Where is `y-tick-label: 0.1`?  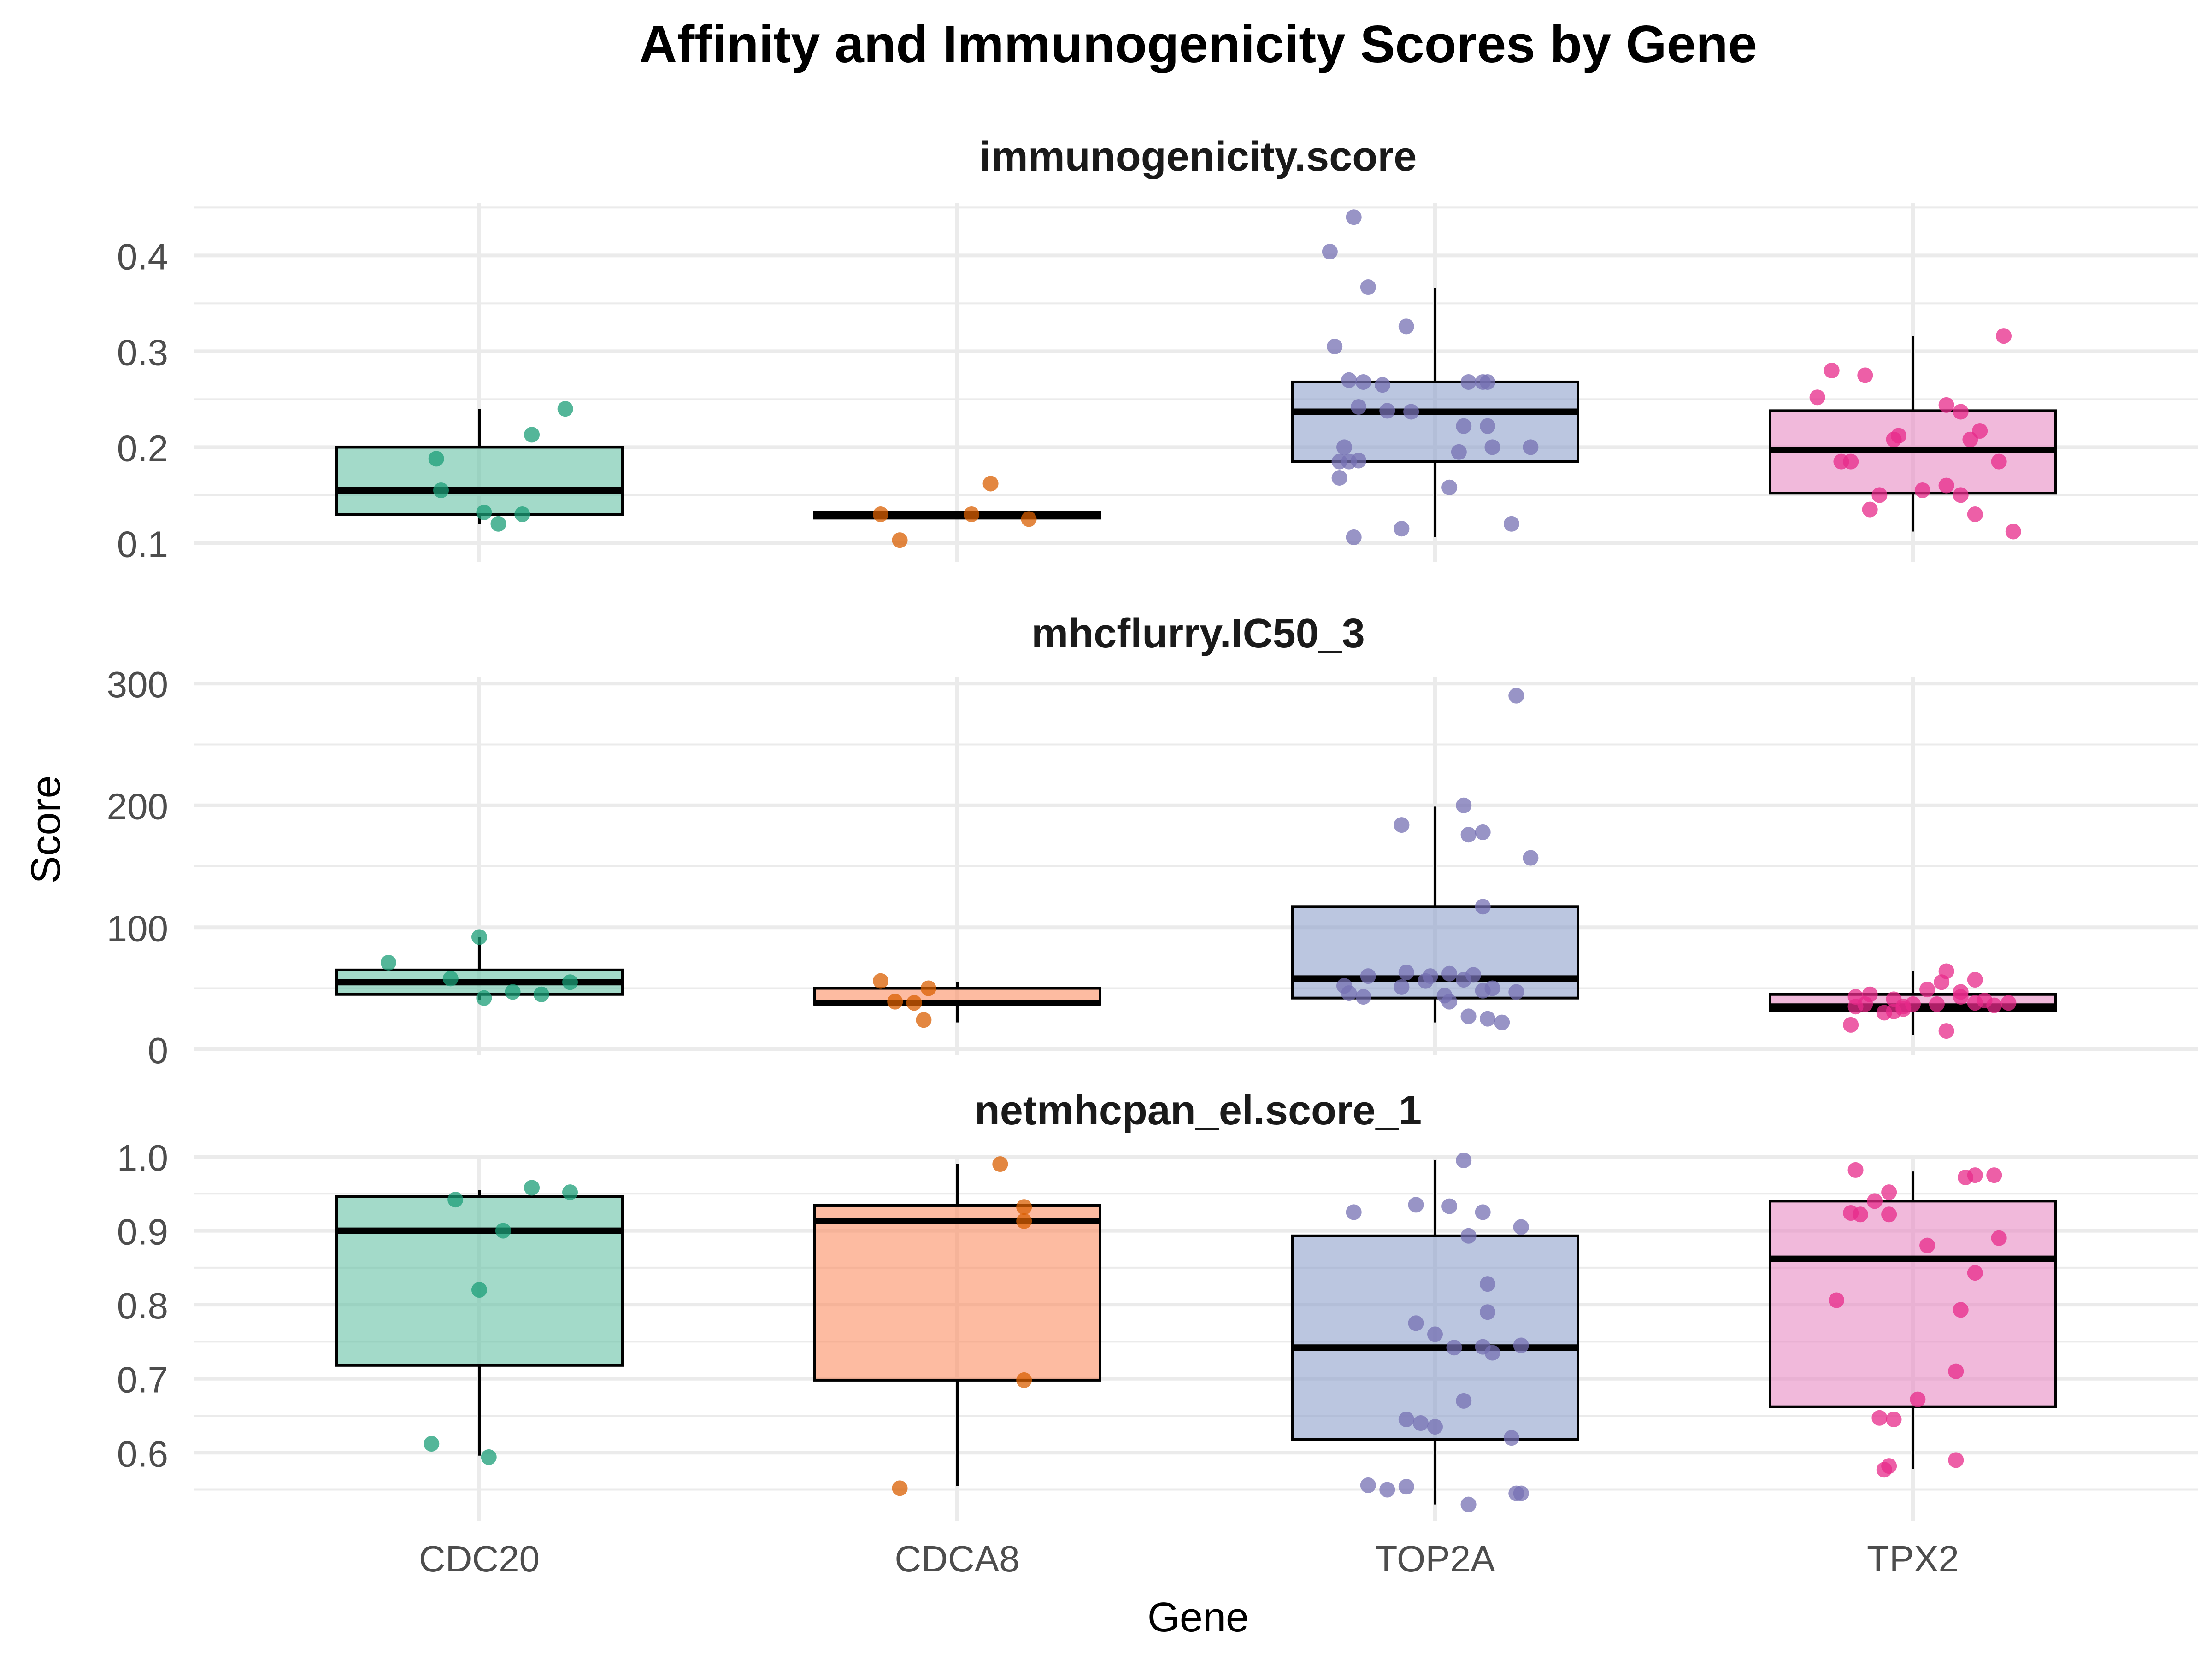 y-tick-label: 0.1 is located at coordinates (142, 544).